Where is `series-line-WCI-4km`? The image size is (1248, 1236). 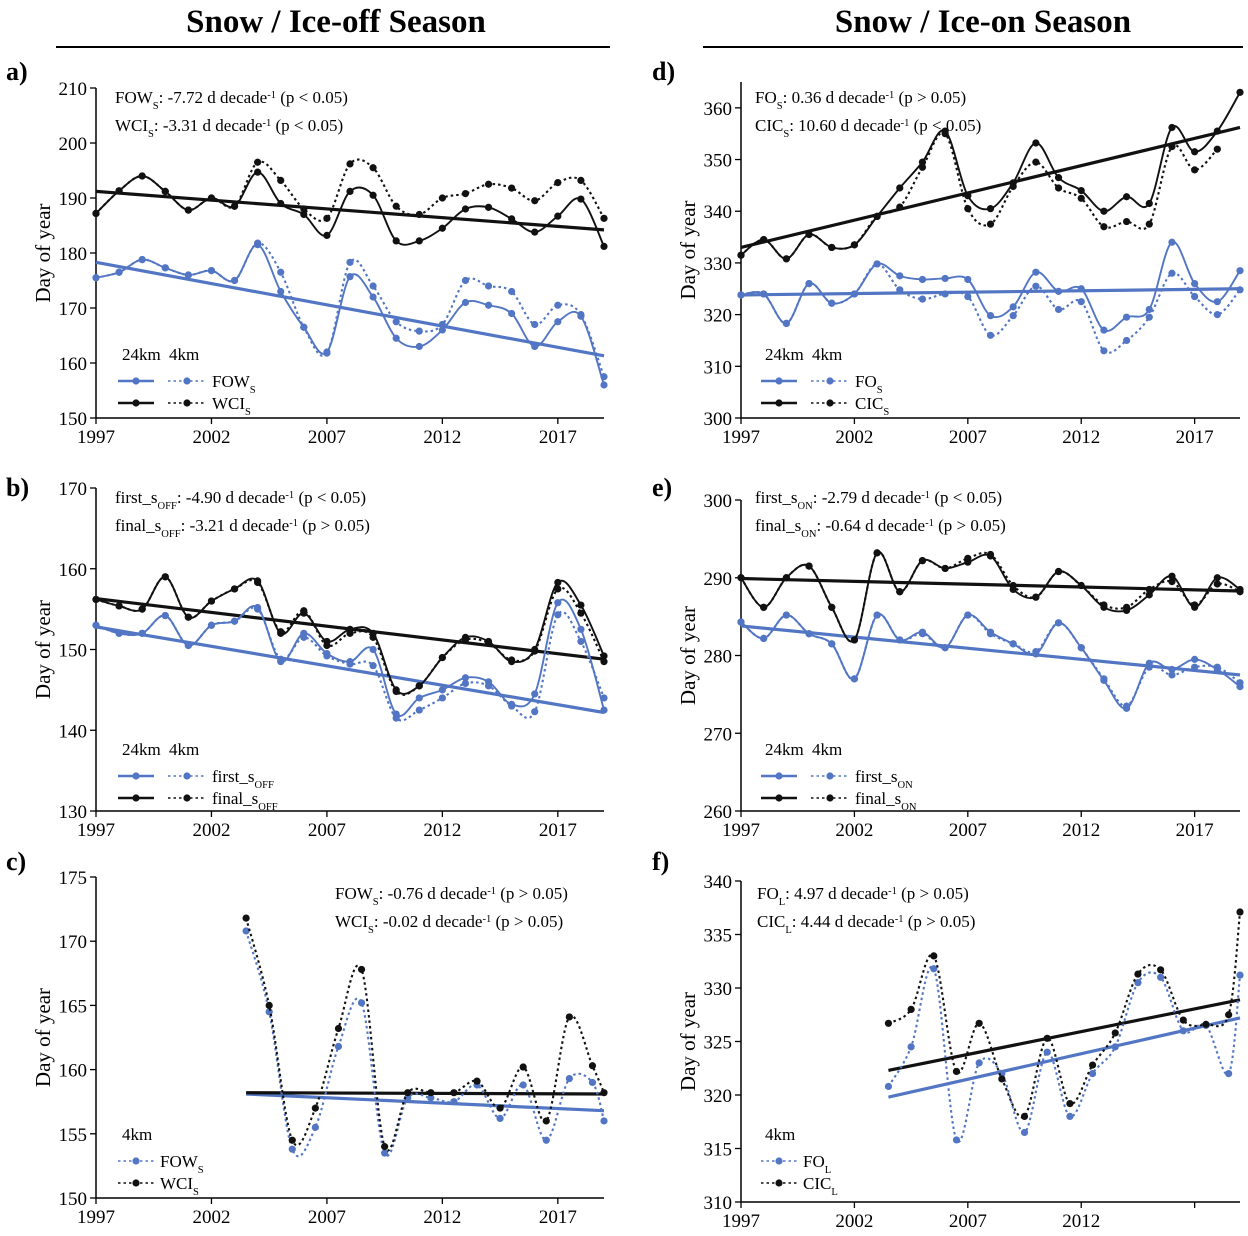
series-line-WCI-4km is located at coordinates (425, 1034).